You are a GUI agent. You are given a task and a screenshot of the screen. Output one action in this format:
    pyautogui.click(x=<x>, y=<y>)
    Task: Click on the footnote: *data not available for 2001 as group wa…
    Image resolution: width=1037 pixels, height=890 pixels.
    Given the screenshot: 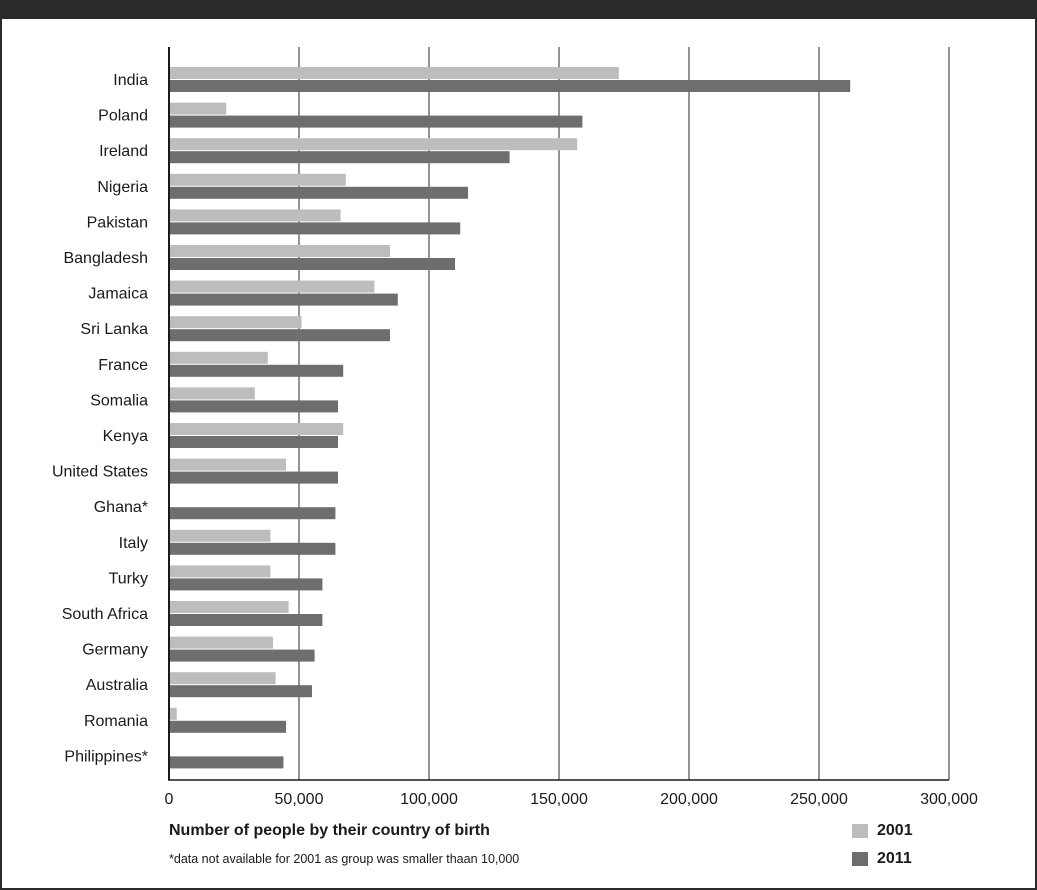 What is the action you would take?
    pyautogui.click(x=344, y=859)
    